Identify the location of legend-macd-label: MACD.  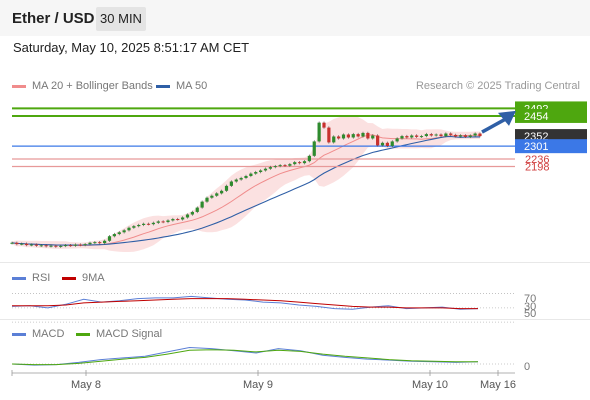
(48, 334).